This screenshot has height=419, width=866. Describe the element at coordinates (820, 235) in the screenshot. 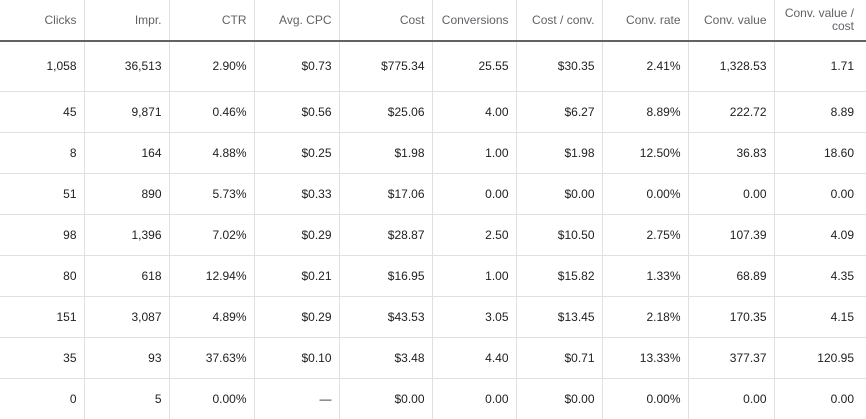

I see `table-cell: 4.09` at that location.